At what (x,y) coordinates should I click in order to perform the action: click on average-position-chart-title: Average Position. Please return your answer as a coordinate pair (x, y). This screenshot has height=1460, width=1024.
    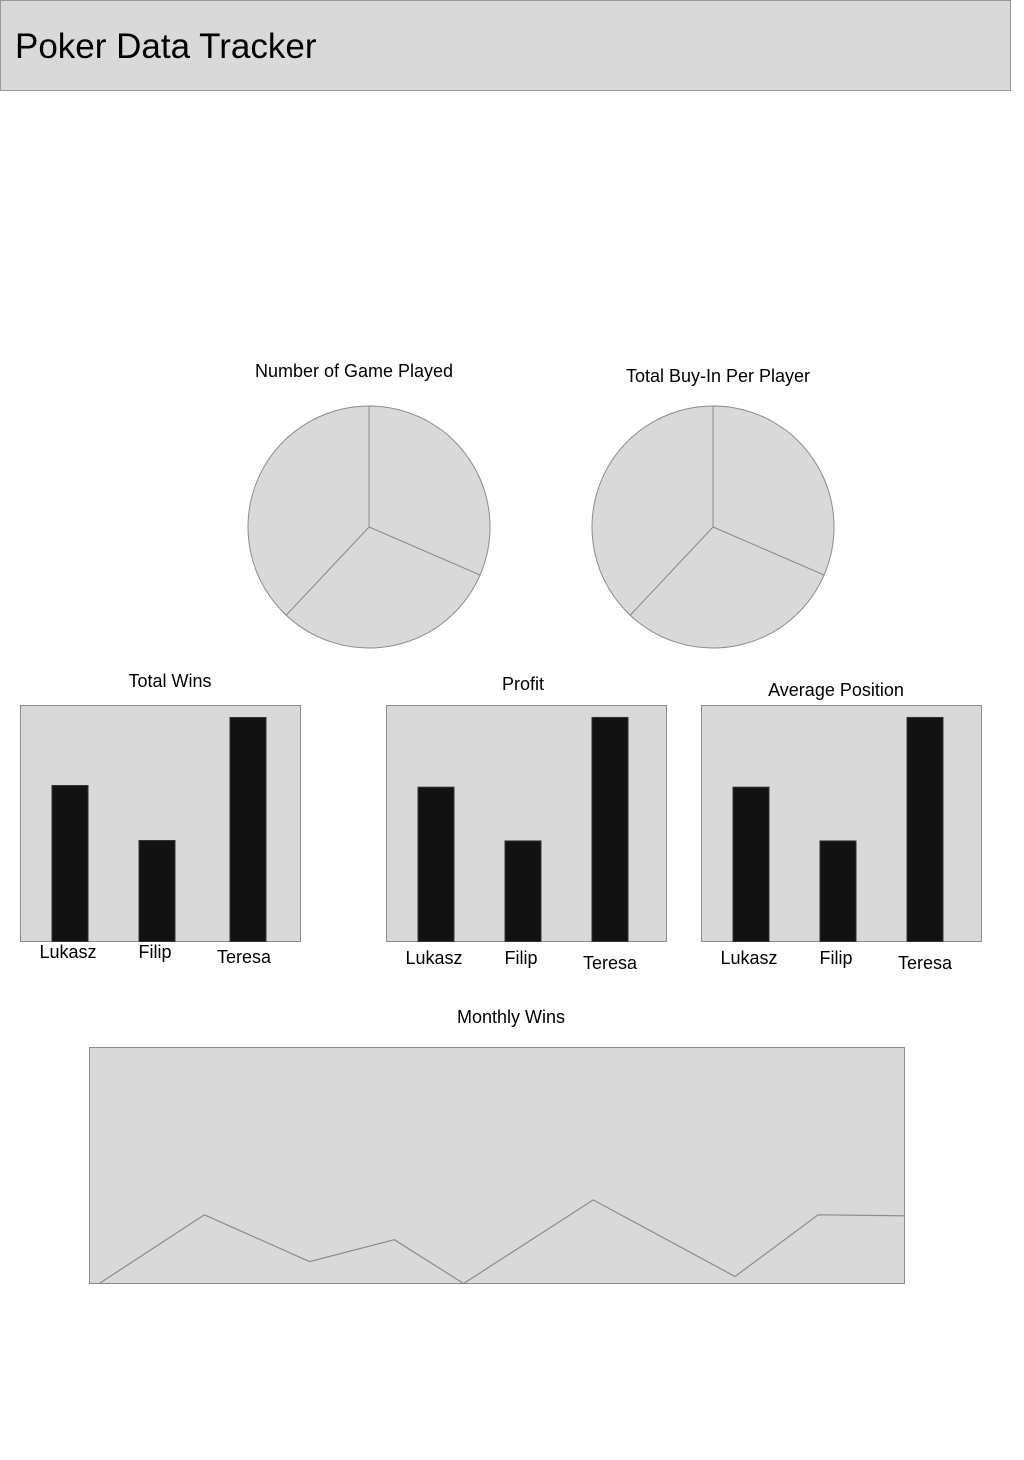
    Looking at the image, I should click on (836, 690).